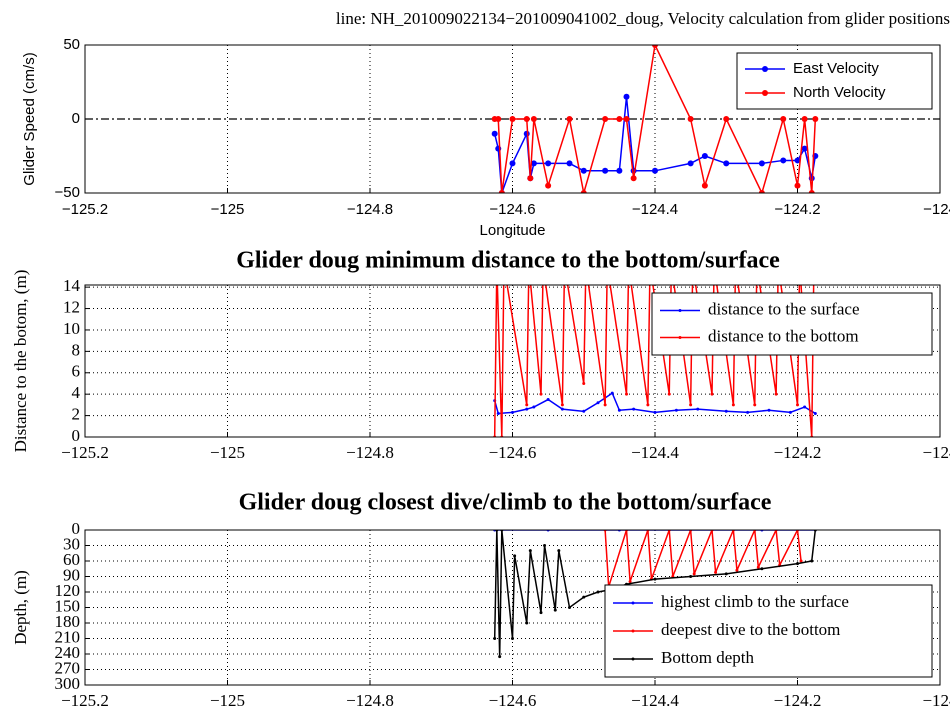 Image resolution: width=950 pixels, height=714 pixels. I want to click on legend-label: Bottom depth, so click(708, 657).